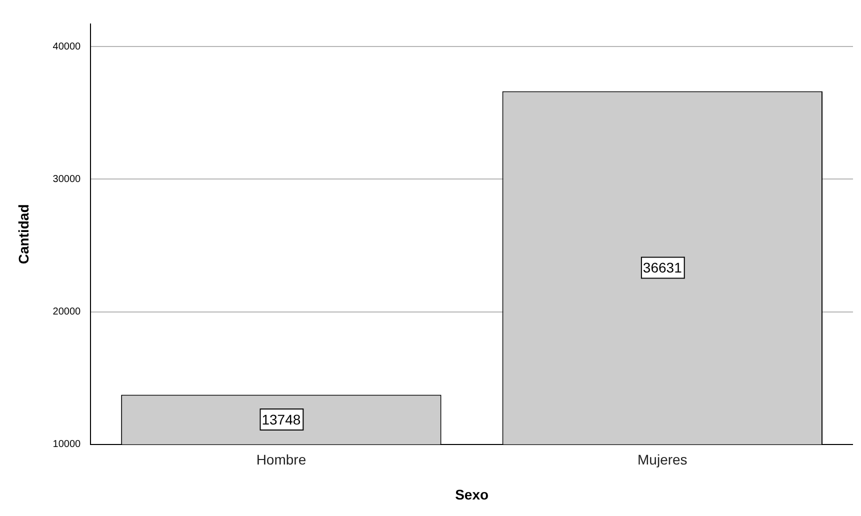 This screenshot has width=861, height=516. I want to click on y-tick-label: 40000, so click(67, 46).